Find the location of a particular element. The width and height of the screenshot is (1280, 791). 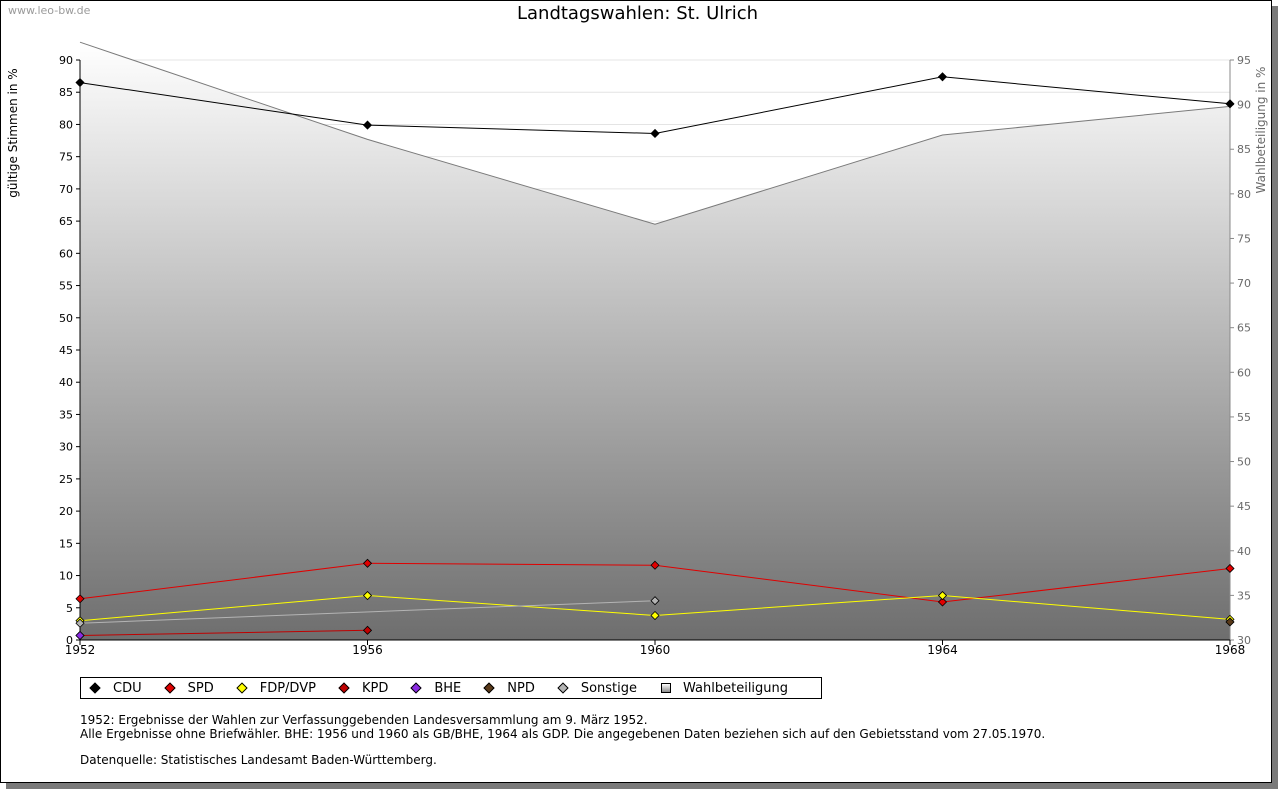

point-fdpdvp-1964 is located at coordinates (942, 595).